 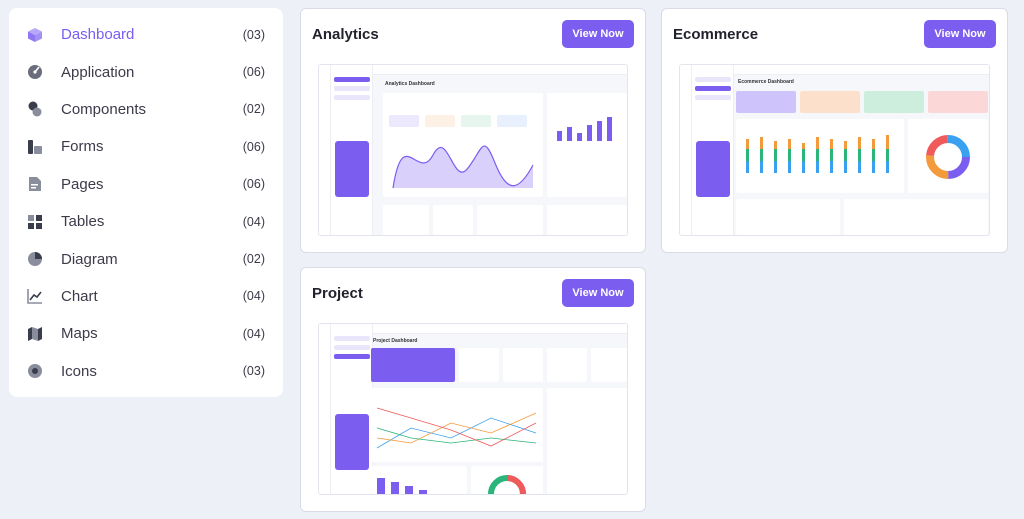 I want to click on icons-icon, so click(x=35, y=371).